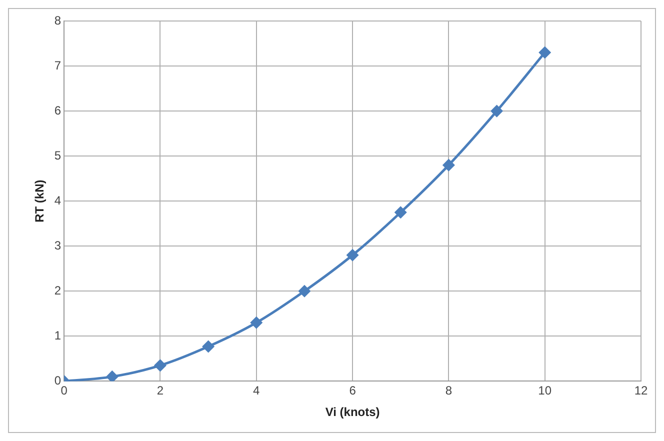 The image size is (664, 441). Describe the element at coordinates (641, 391) in the screenshot. I see `x-tick-label: 12` at that location.